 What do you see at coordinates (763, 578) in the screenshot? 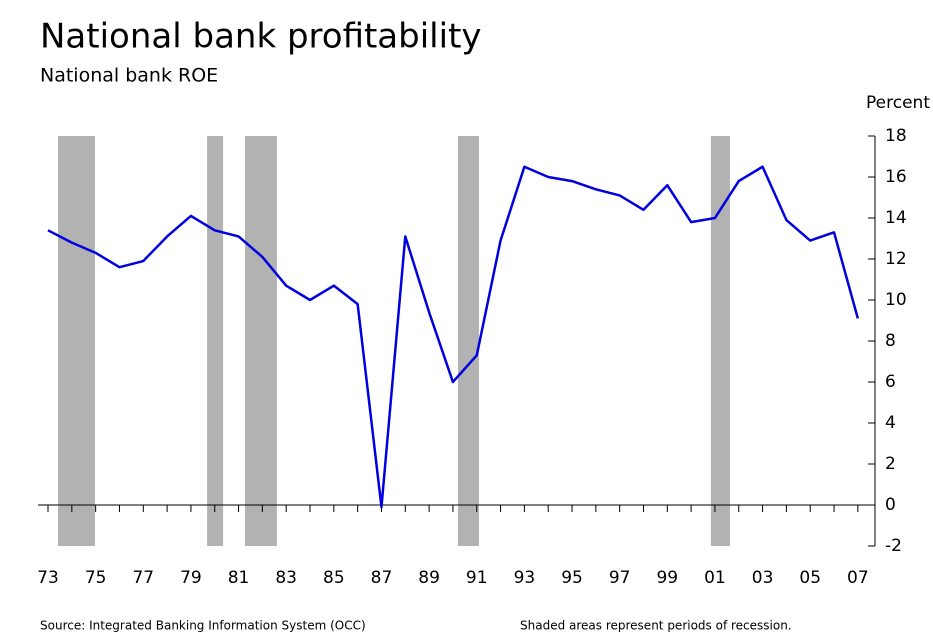
I see `x-tick-label: 03` at bounding box center [763, 578].